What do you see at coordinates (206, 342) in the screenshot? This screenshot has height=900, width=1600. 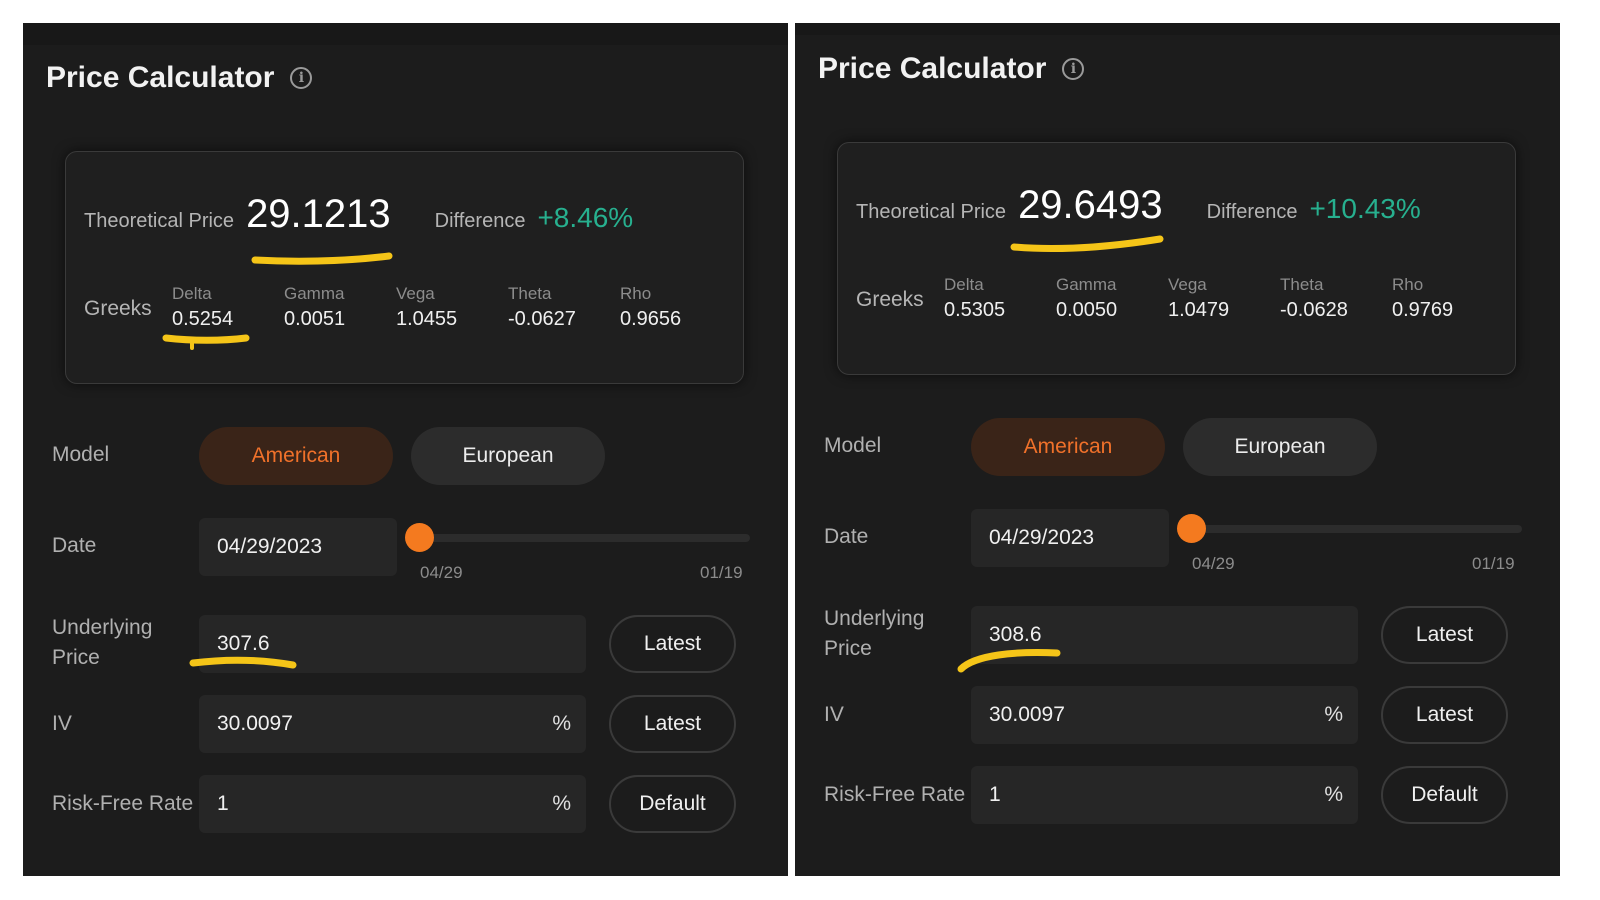 I see `highlight-mark-delta` at bounding box center [206, 342].